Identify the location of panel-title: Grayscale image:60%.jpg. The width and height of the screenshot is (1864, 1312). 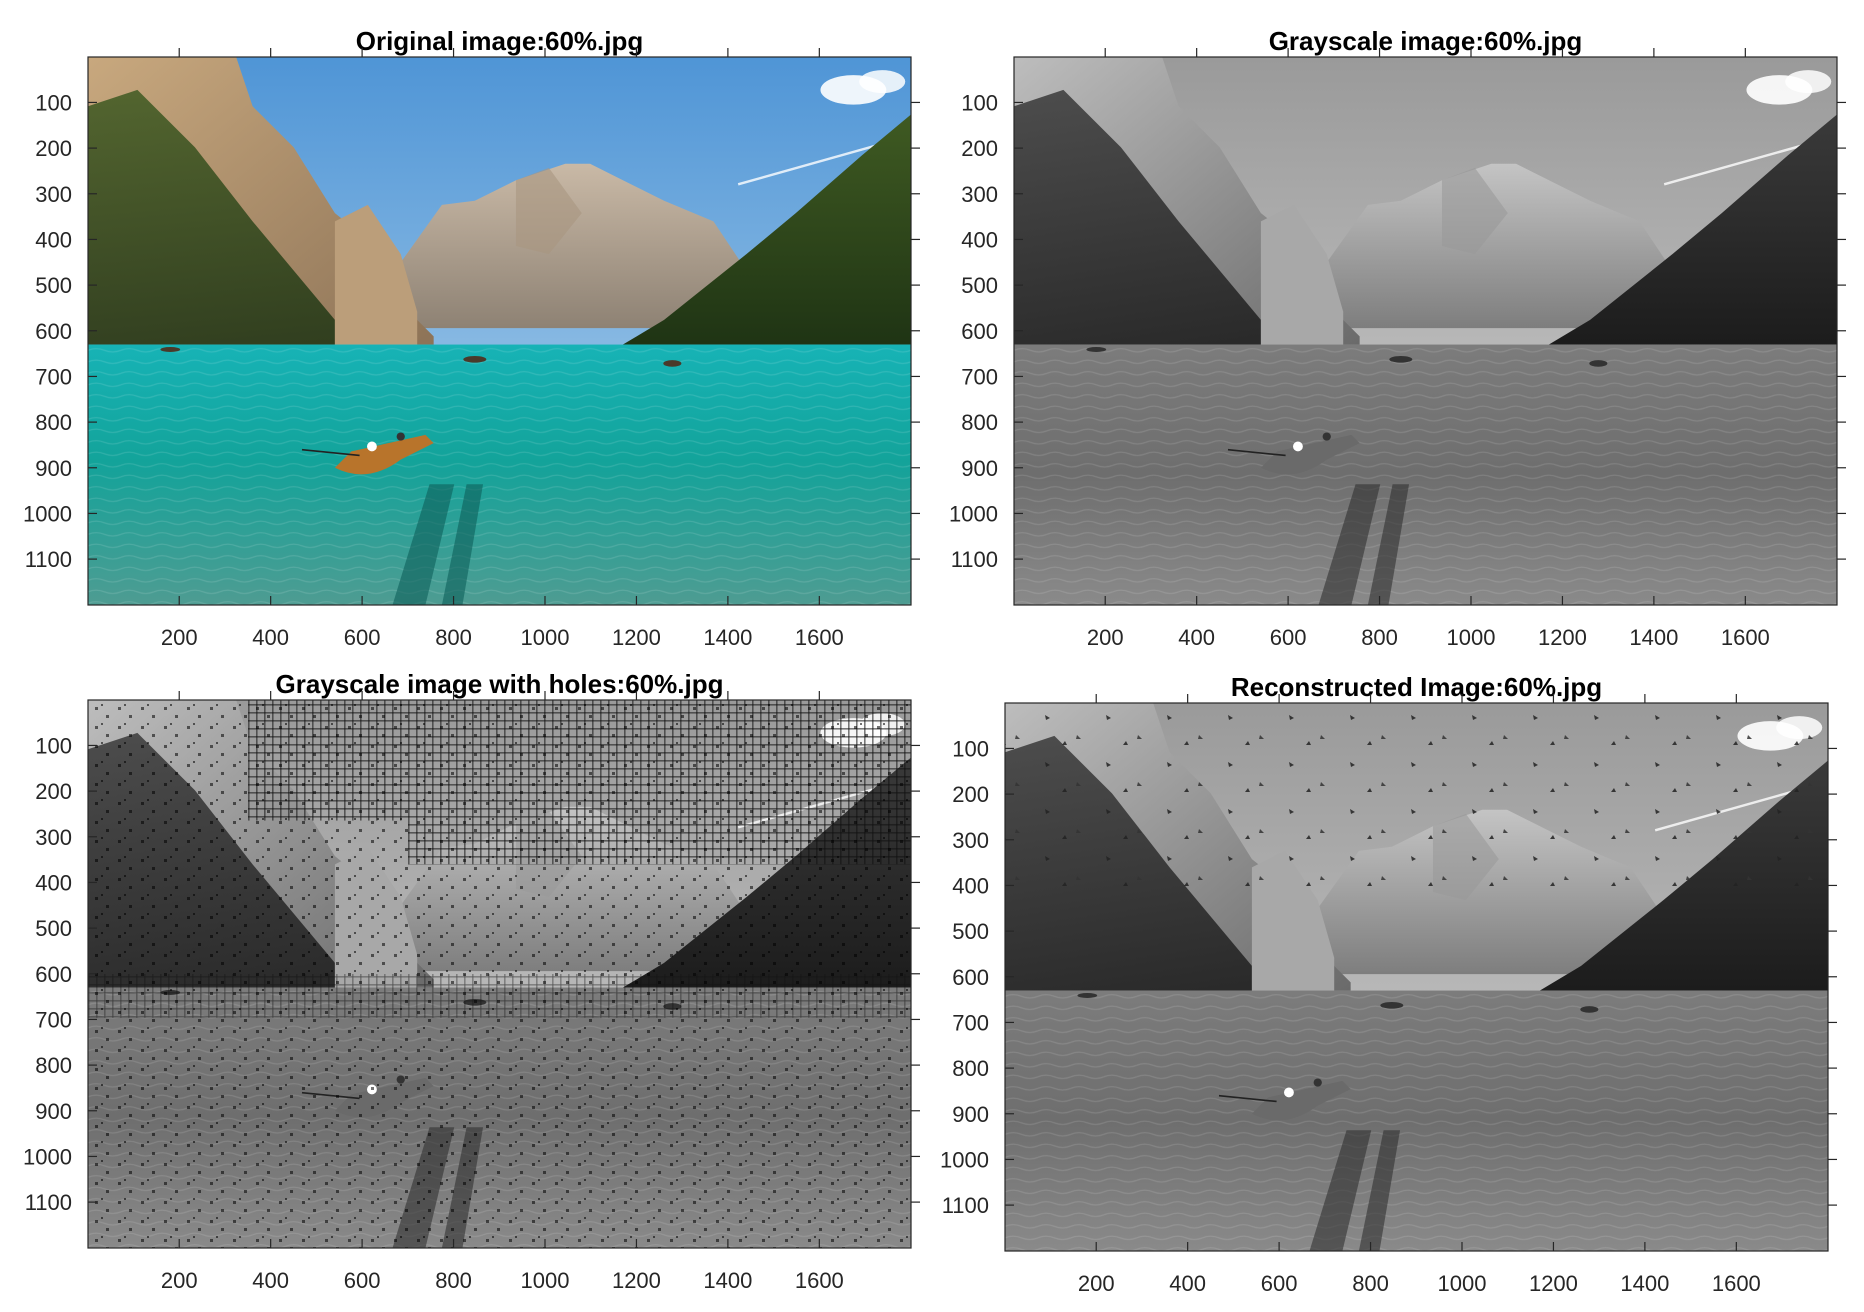
(1426, 41).